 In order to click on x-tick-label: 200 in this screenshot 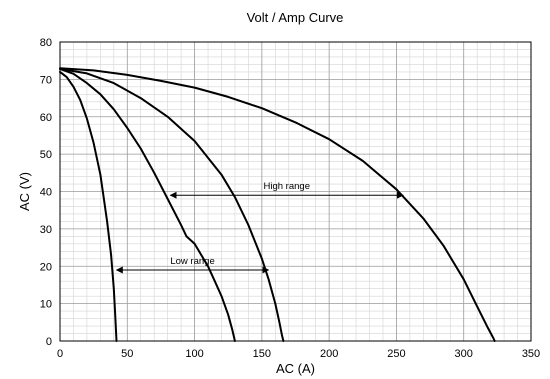, I will do `click(329, 354)`.